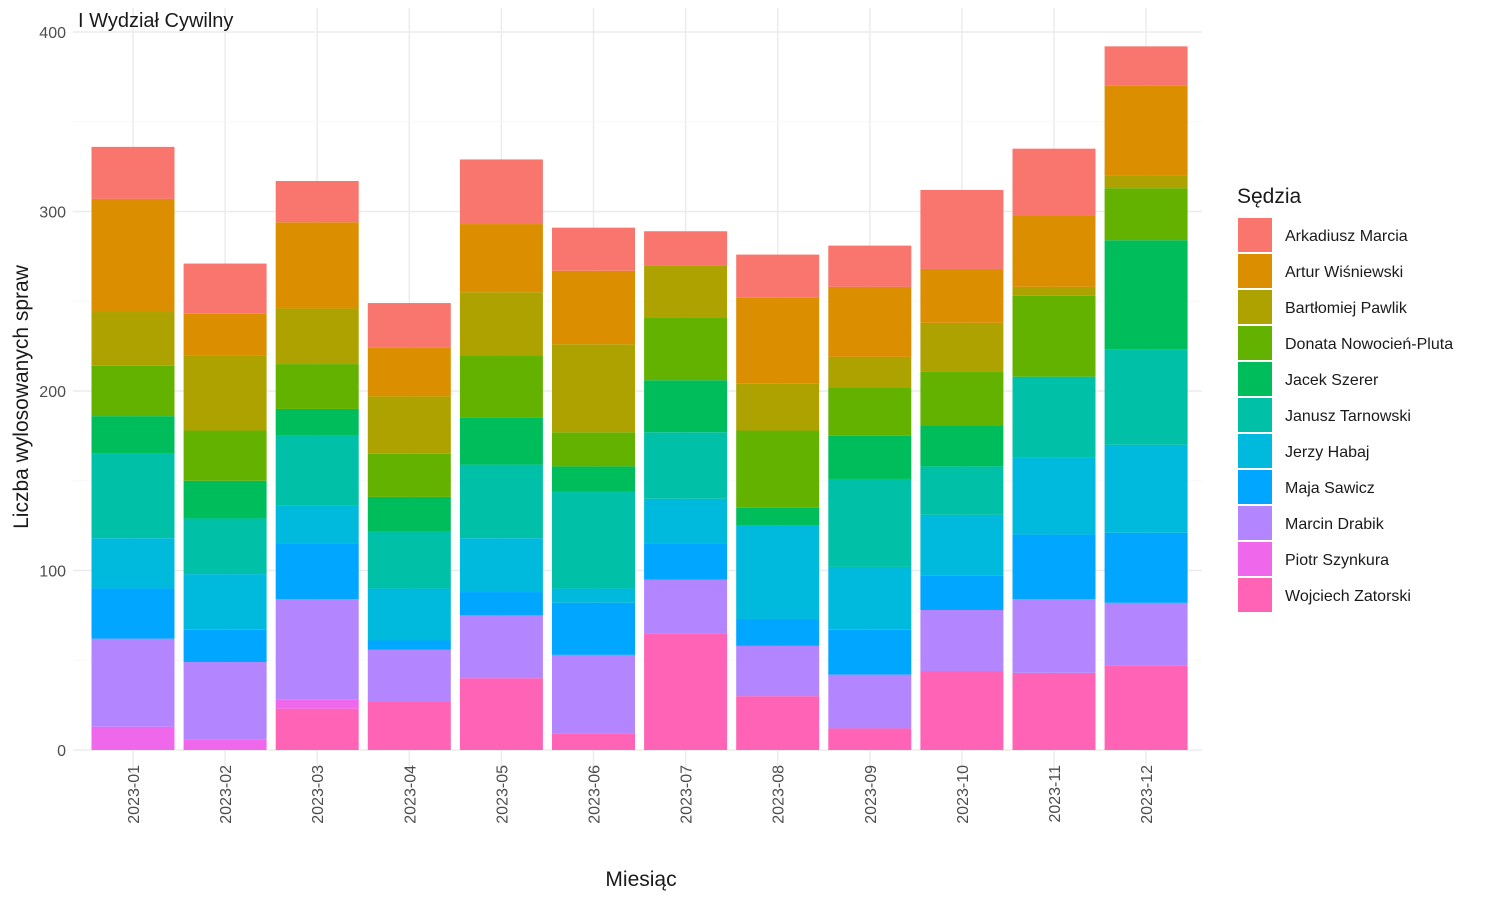  I want to click on legend-label: Piotr Szynkura, so click(1337, 560).